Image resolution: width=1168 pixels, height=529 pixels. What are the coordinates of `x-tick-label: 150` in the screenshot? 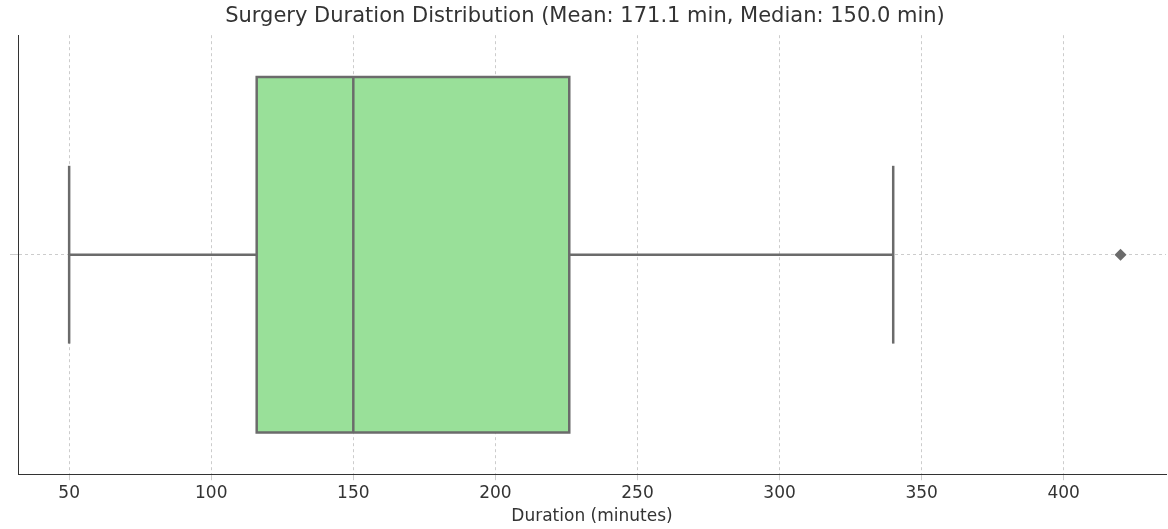 It's located at (353, 491).